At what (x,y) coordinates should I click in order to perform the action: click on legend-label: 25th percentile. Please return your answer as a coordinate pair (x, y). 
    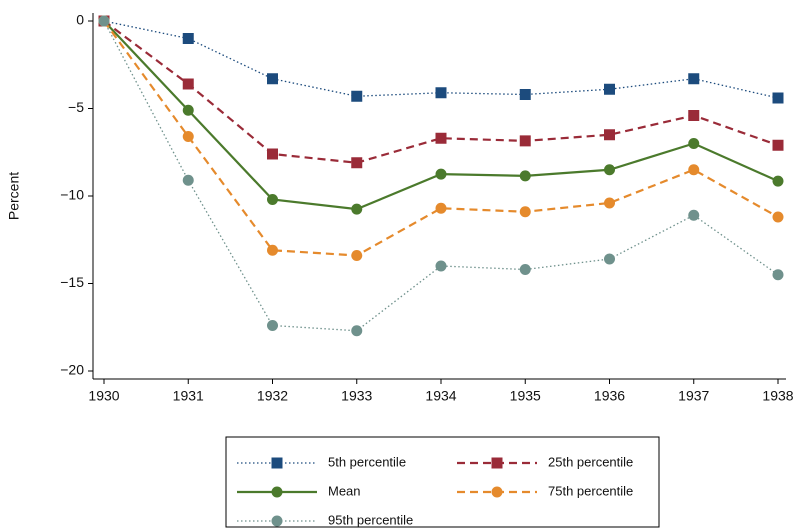
    Looking at the image, I should click on (590, 461).